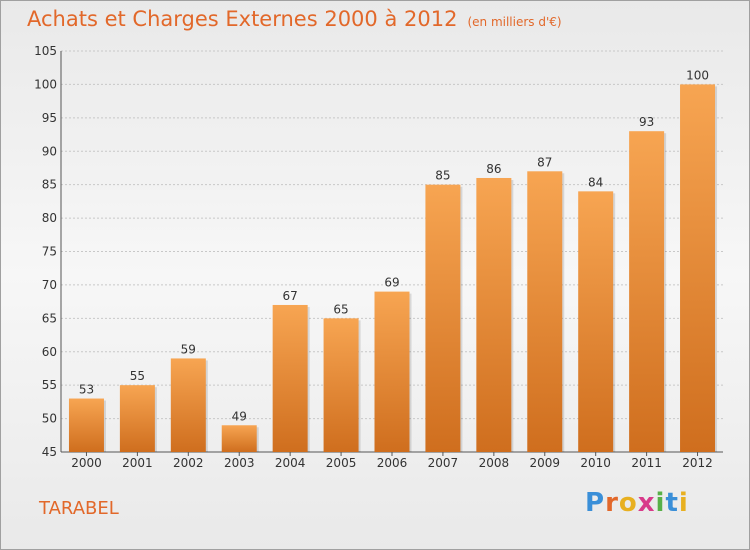 The height and width of the screenshot is (550, 750). I want to click on y-tick-label: 75, so click(49, 252).